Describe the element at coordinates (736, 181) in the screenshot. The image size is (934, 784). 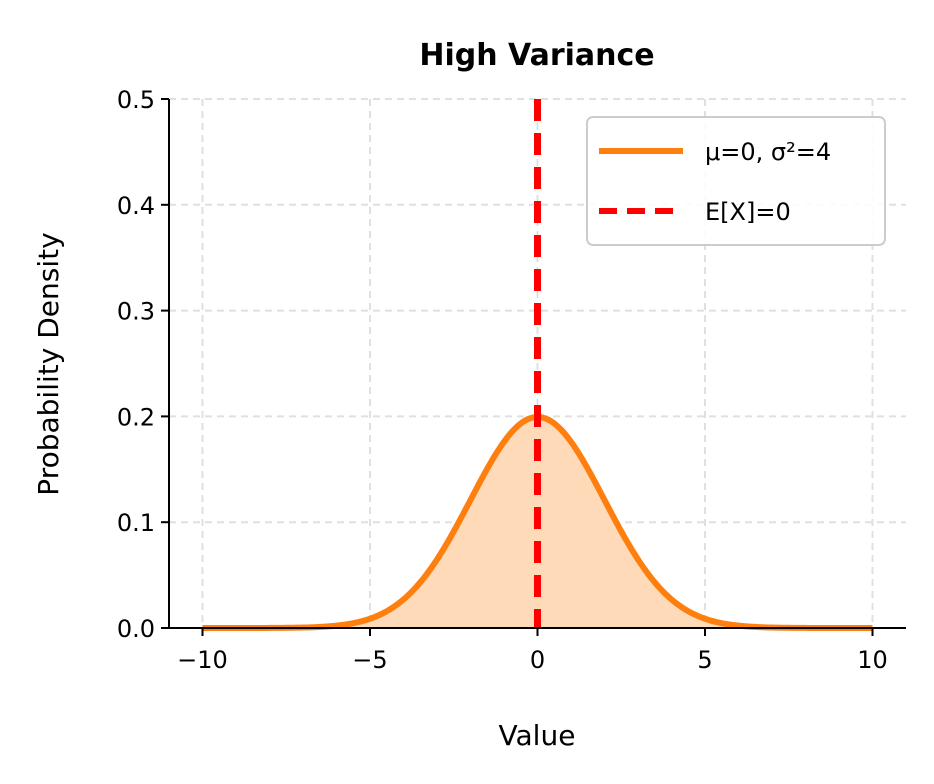
I see `legend: μ=0, σ²=4 E[X]=0` at that location.